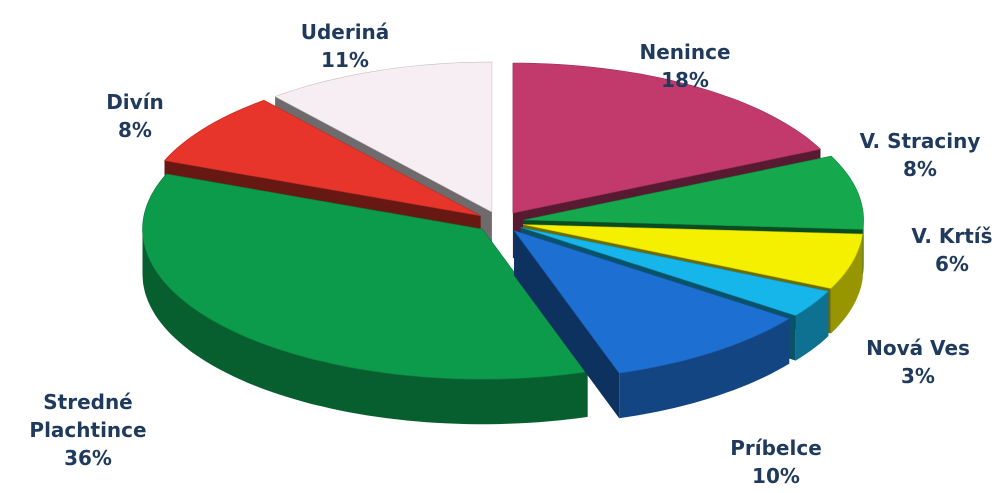 This screenshot has width=1007, height=493. Describe the element at coordinates (135, 116) in the screenshot. I see `slice-label: Divín 8%` at that location.